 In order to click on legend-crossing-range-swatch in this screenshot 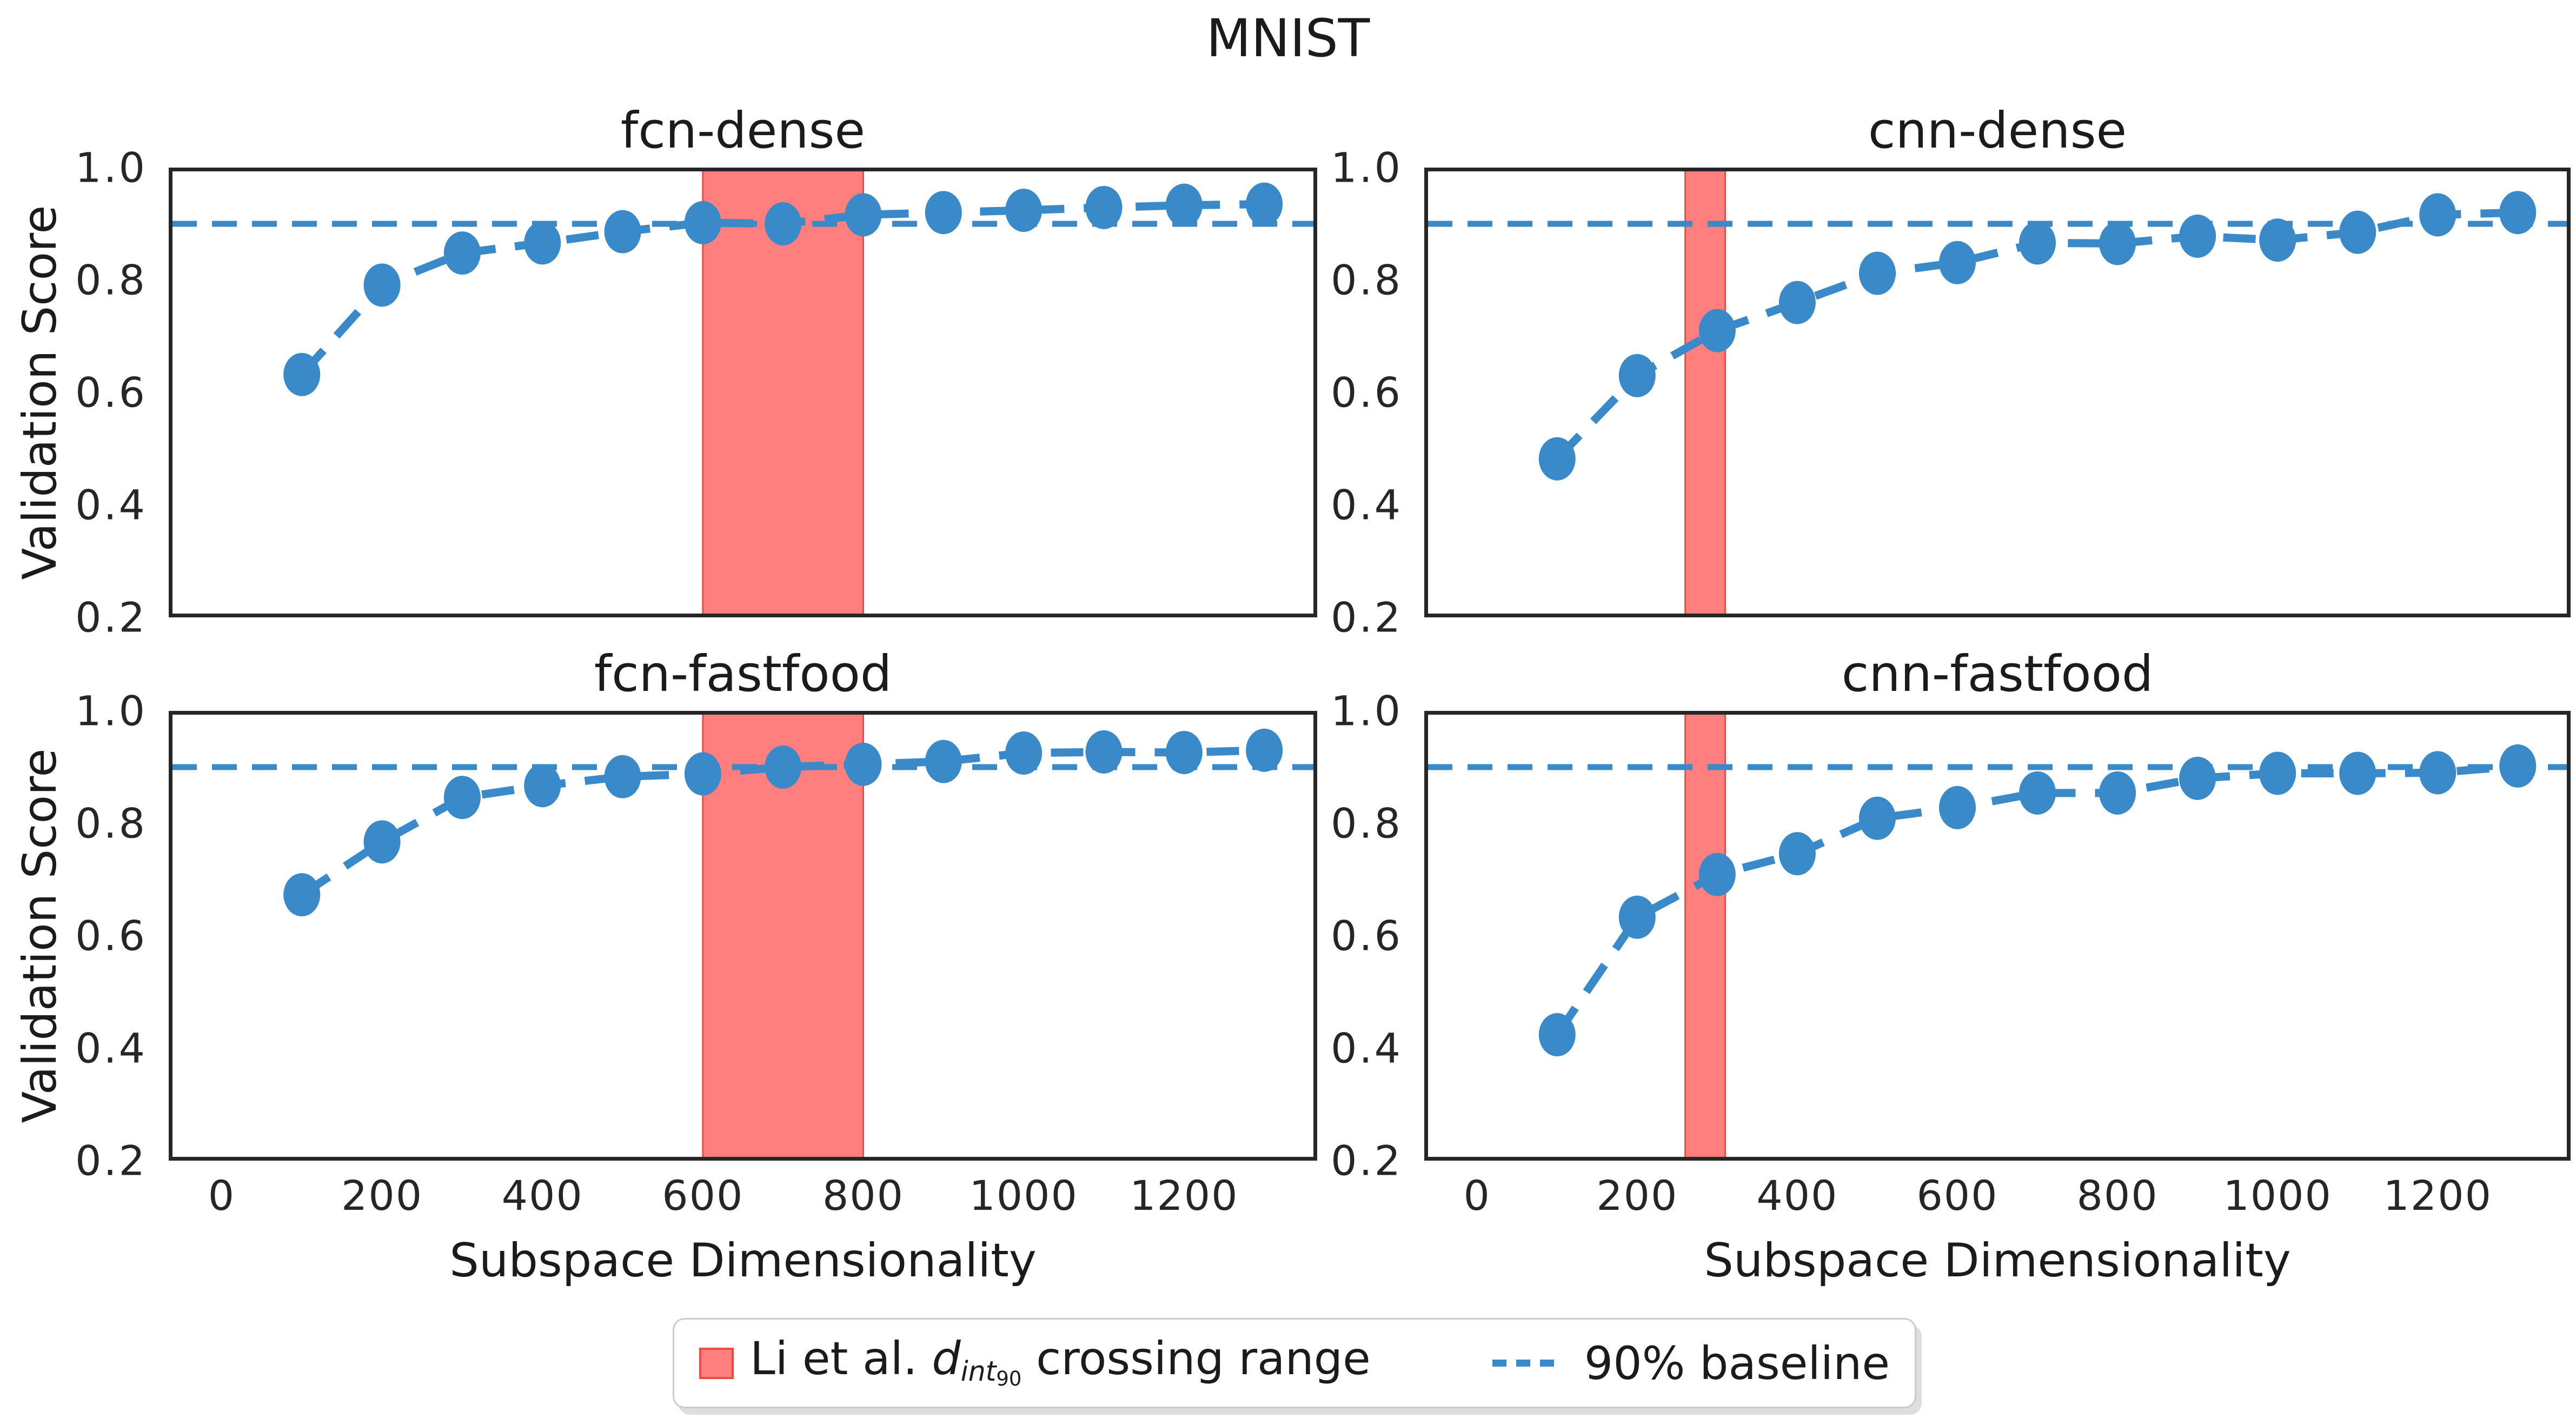, I will do `click(716, 1363)`.